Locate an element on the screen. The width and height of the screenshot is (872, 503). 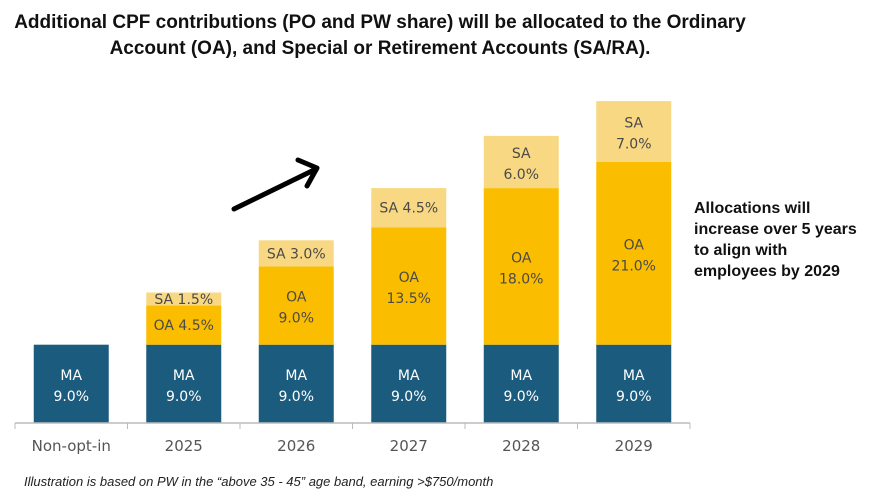
x-tick-label: 2027 is located at coordinates (409, 446).